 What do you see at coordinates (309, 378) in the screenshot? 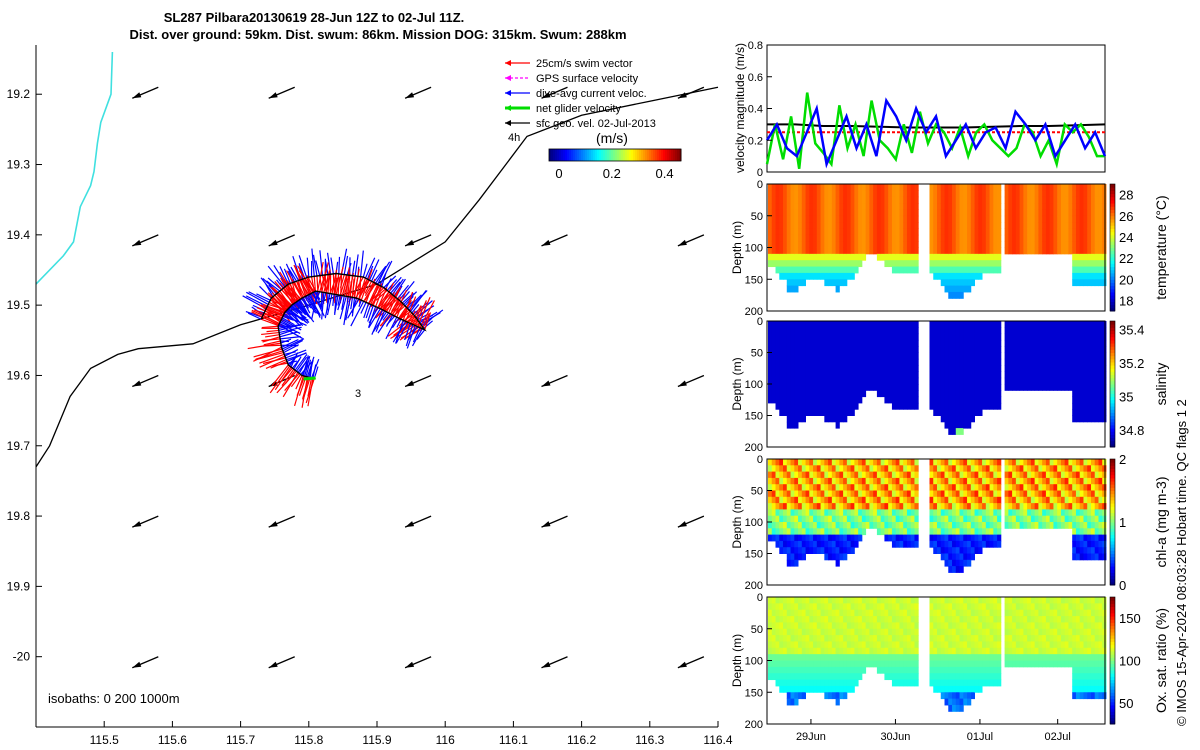
I see `net-glider-velocity` at bounding box center [309, 378].